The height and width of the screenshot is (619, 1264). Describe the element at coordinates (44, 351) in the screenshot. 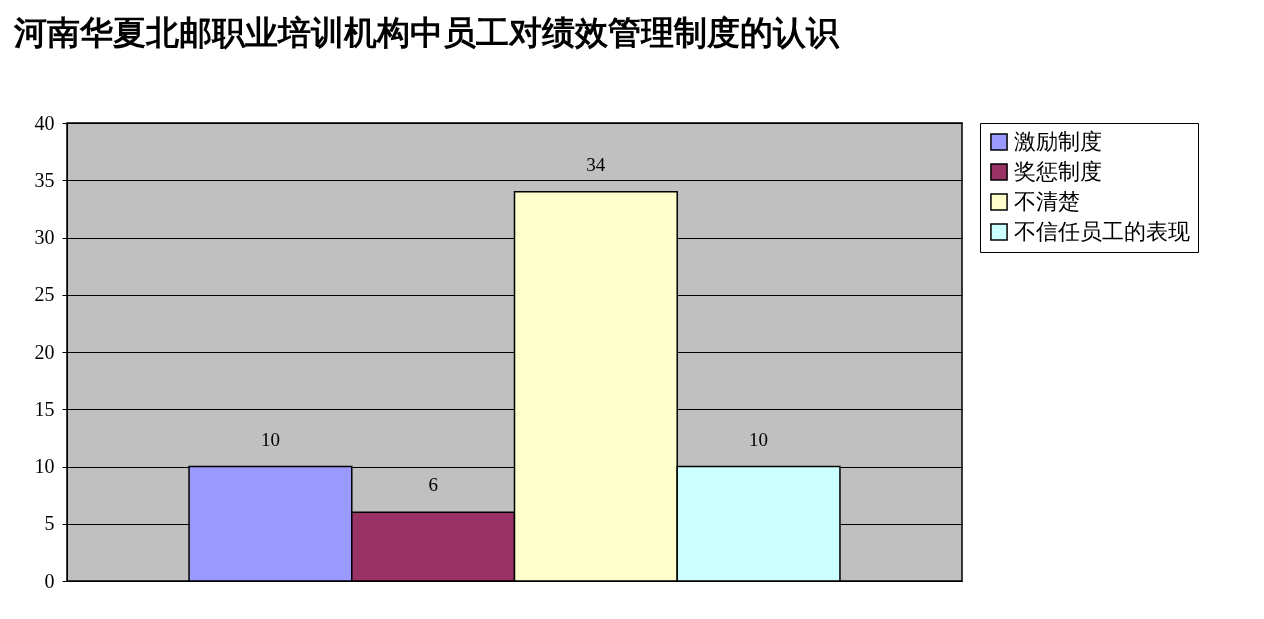

I see `y-tick-label: 20` at that location.